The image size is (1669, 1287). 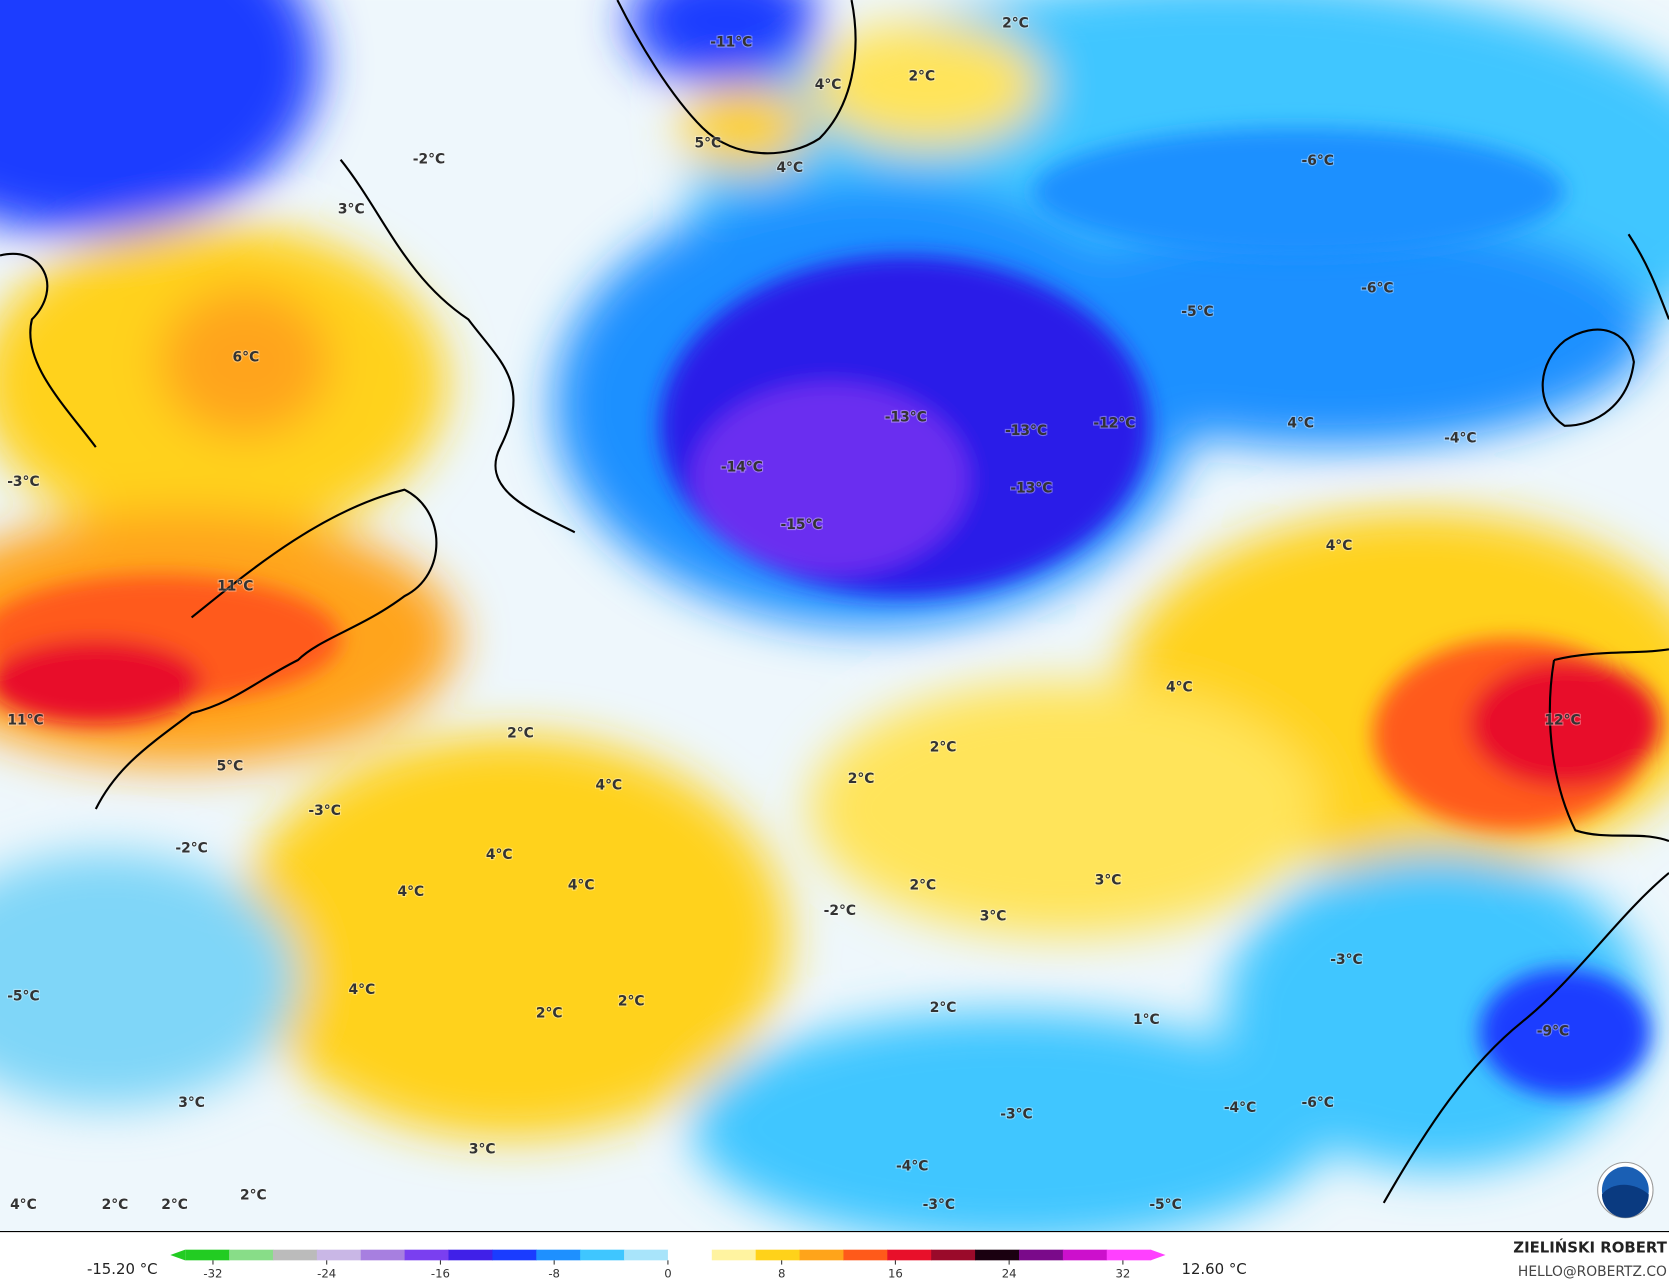 I want to click on colorbar-tick-label: 24, so click(x=1009, y=1274).